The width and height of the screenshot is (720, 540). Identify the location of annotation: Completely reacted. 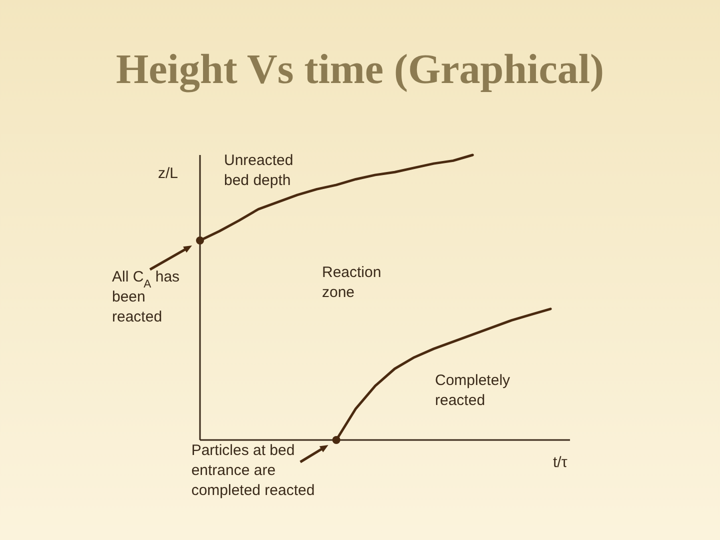
(473, 390).